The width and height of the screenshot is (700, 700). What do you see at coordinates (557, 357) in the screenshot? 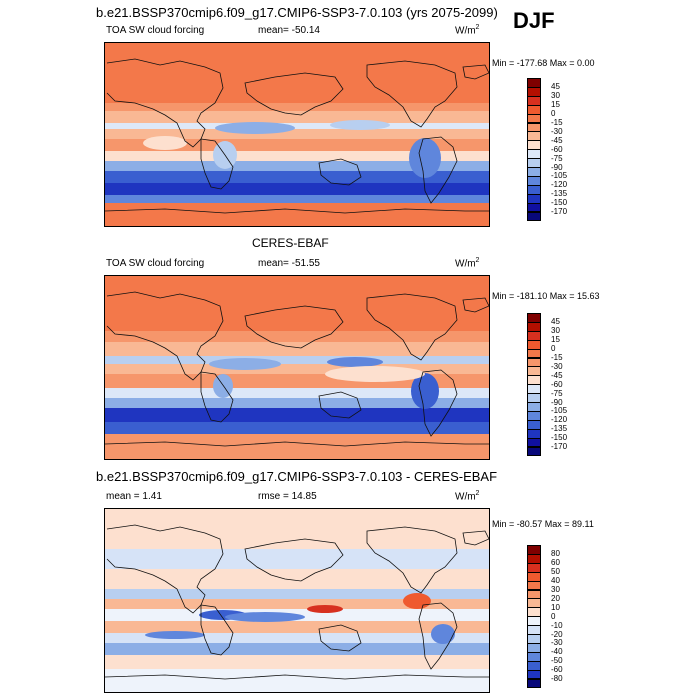
I see `colorbar-tick-label: -15` at bounding box center [557, 357].